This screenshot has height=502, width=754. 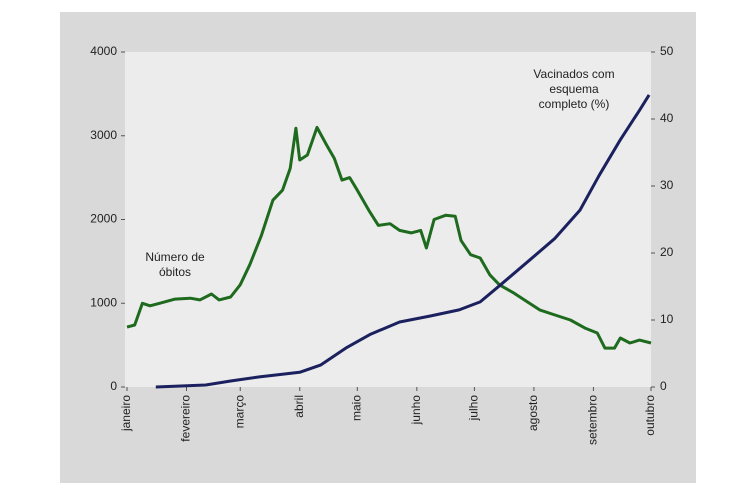 What do you see at coordinates (667, 185) in the screenshot?
I see `y2-tick-label: 30` at bounding box center [667, 185].